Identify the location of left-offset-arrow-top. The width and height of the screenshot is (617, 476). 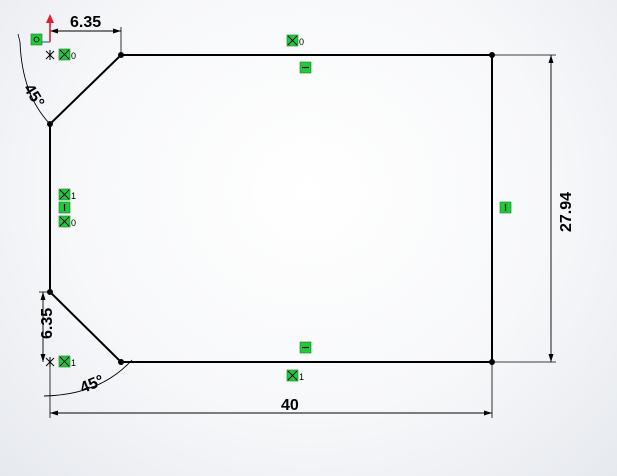
(43, 296).